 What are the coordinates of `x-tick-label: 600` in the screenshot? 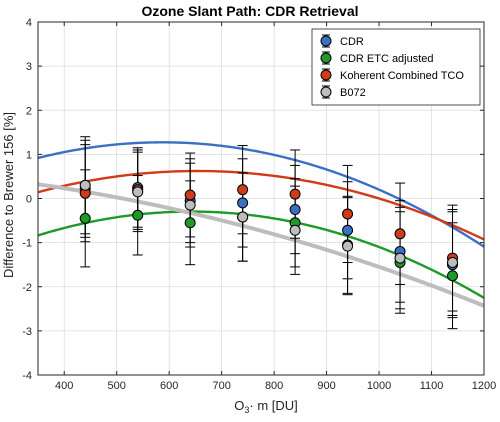 It's located at (169, 386).